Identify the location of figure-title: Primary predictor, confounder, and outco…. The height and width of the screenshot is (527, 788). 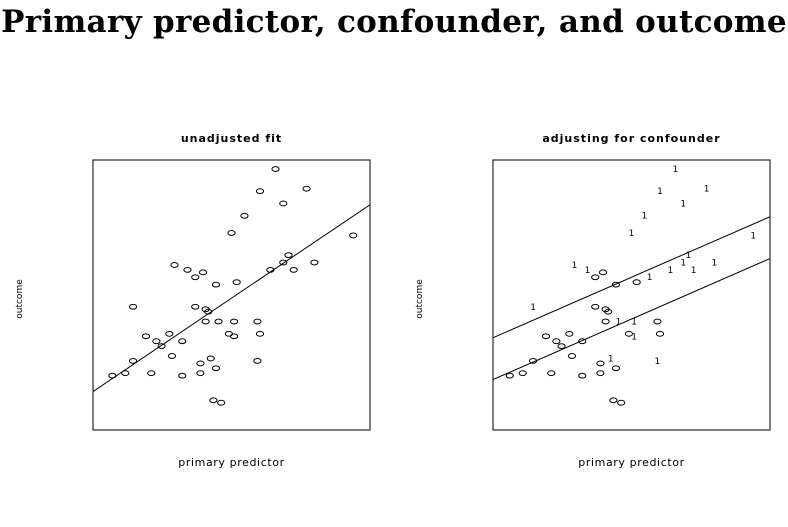
(394, 22).